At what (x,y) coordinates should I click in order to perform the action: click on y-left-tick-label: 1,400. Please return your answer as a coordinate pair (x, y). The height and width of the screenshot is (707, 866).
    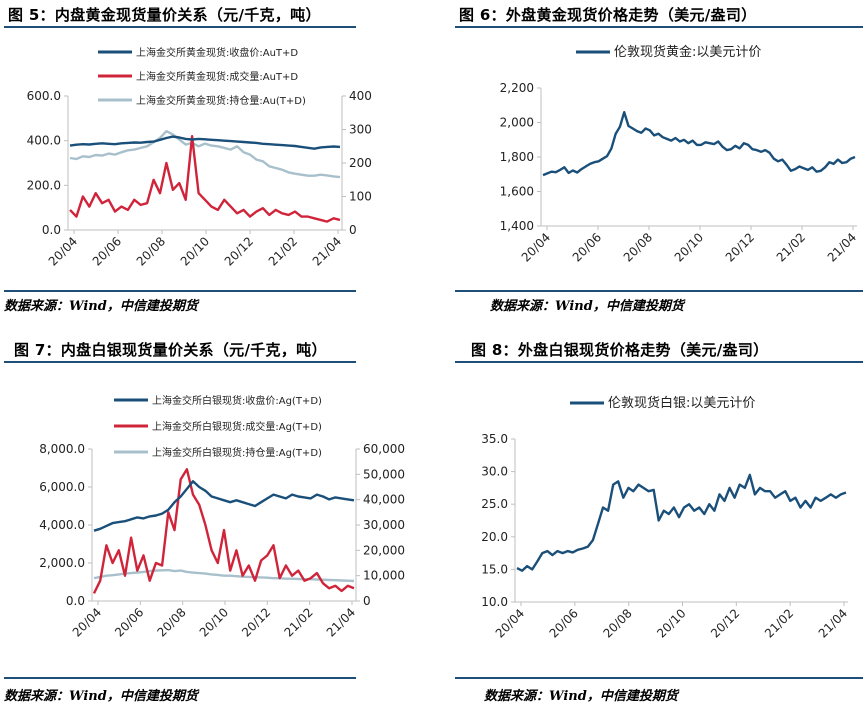
    Looking at the image, I should click on (517, 226).